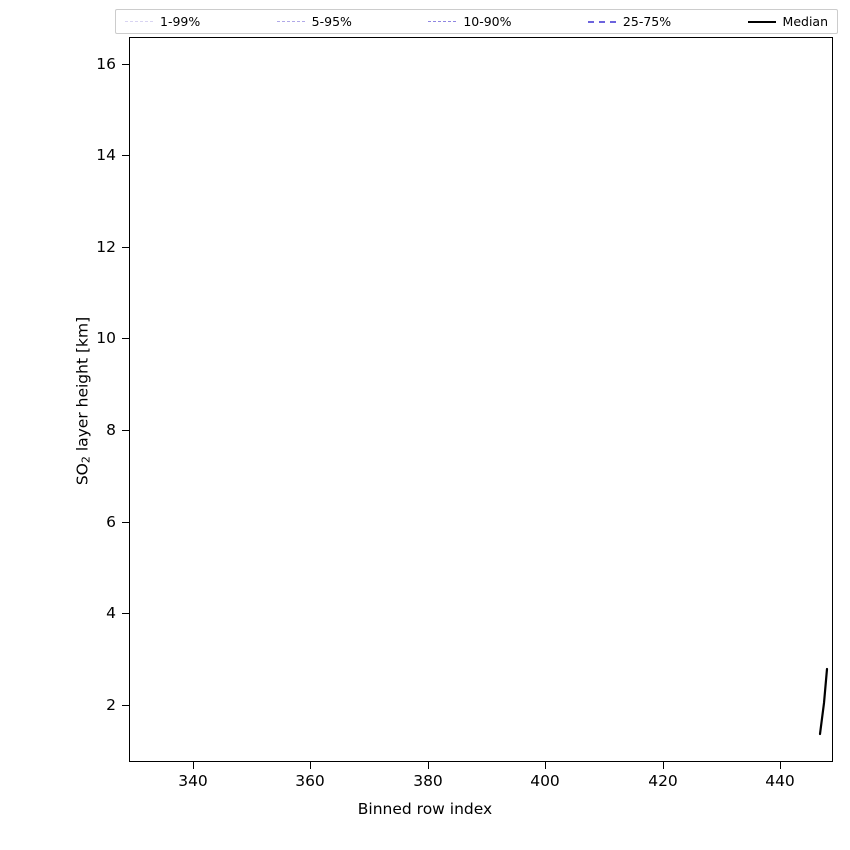  I want to click on legend-entry-median: Median, so click(787, 21).